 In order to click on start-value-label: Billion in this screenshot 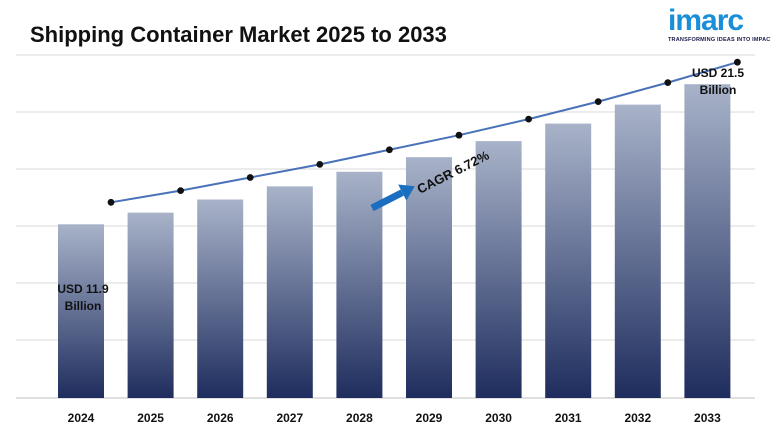, I will do `click(83, 306)`.